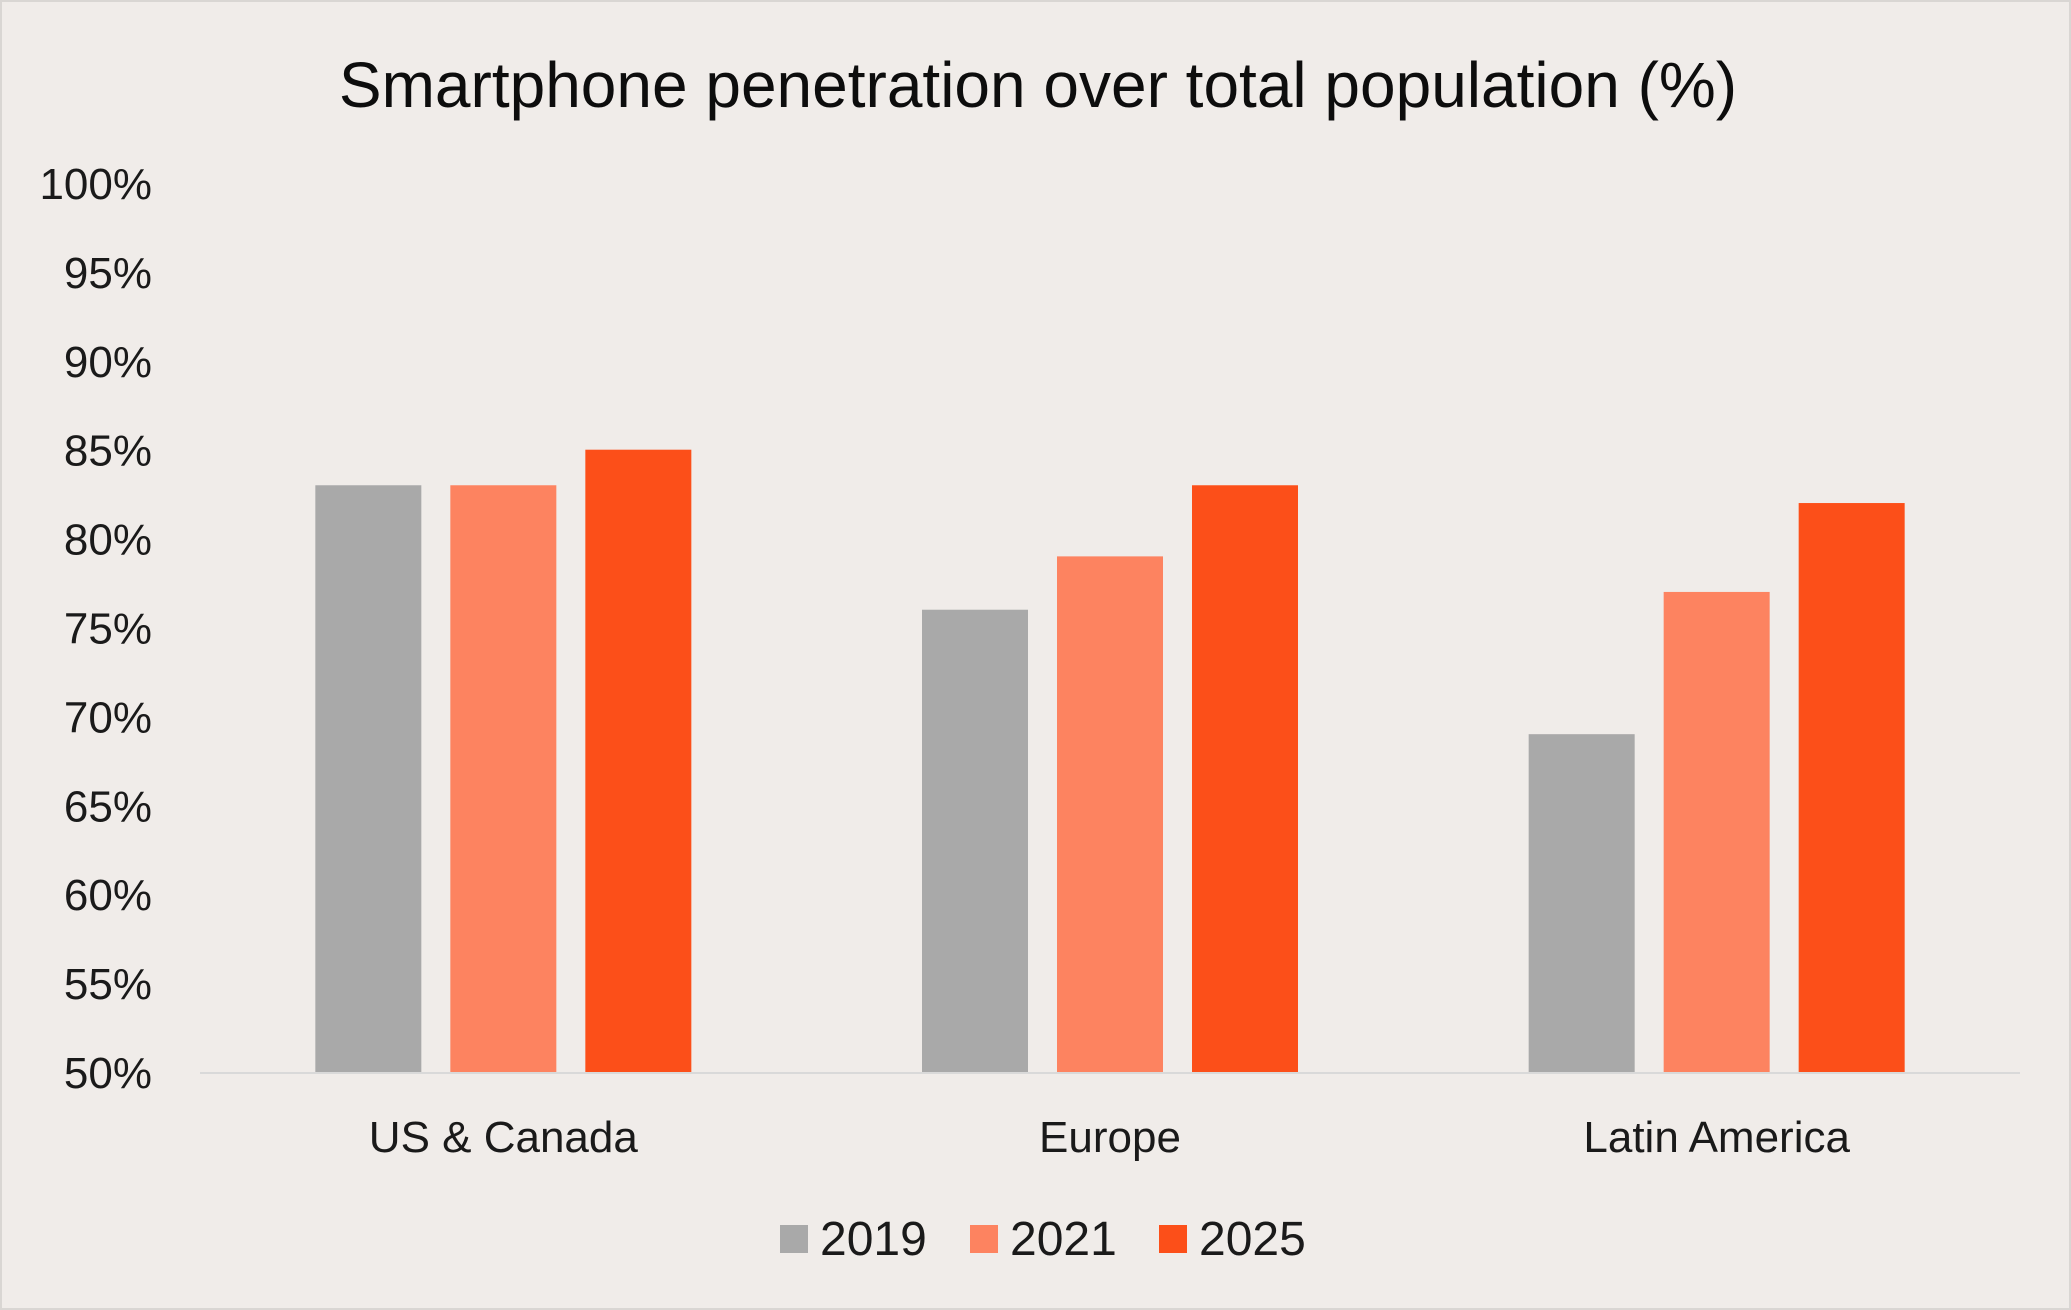  I want to click on y-tick-label: 95%, so click(108, 273).